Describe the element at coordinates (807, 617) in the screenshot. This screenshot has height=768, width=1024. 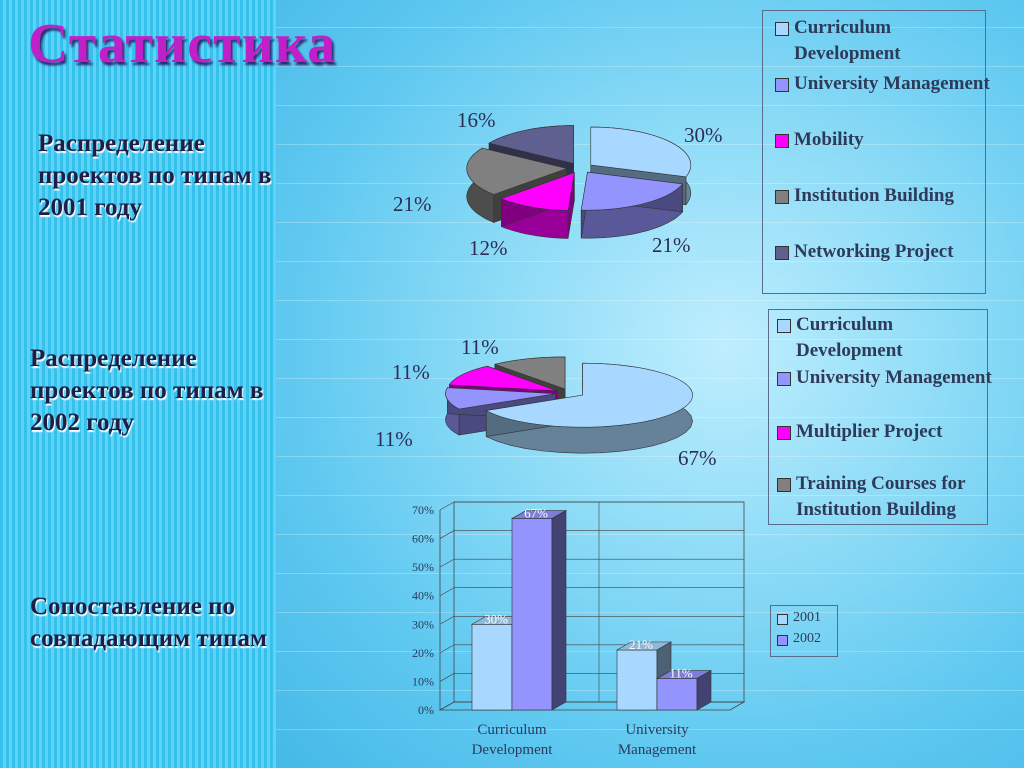
I see `legend-item-2001: 2001` at that location.